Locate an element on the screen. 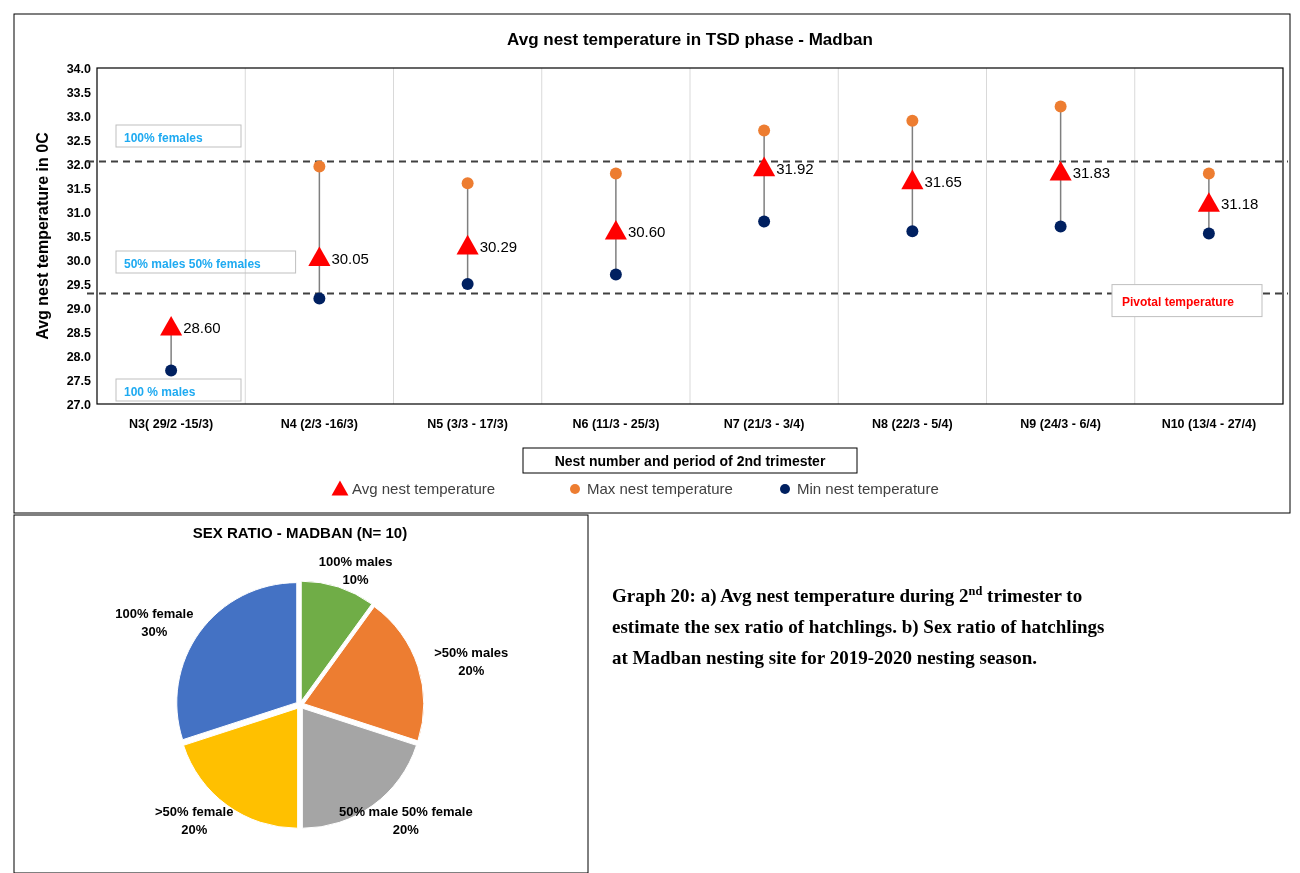 The image size is (1300, 873). chart-title: SEX RATIO - MADBAN (N= 10) is located at coordinates (300, 532).